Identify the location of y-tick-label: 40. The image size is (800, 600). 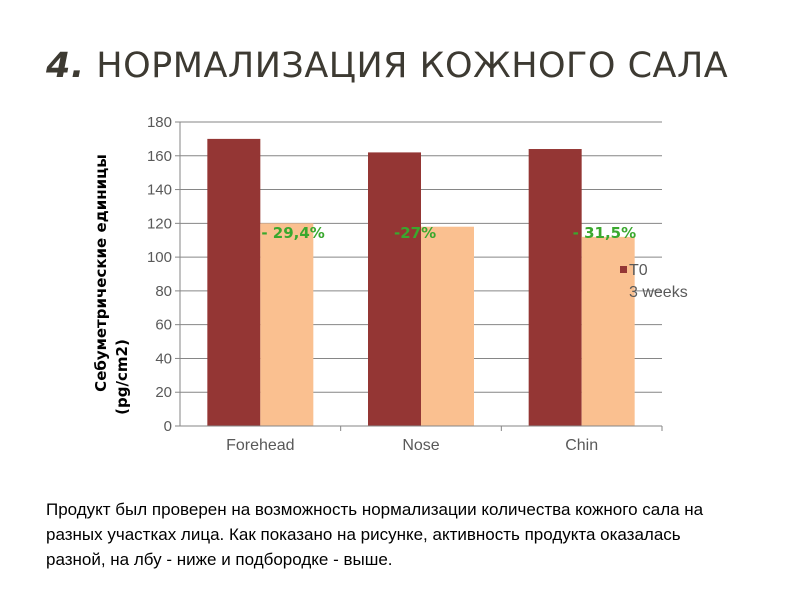
(163, 358).